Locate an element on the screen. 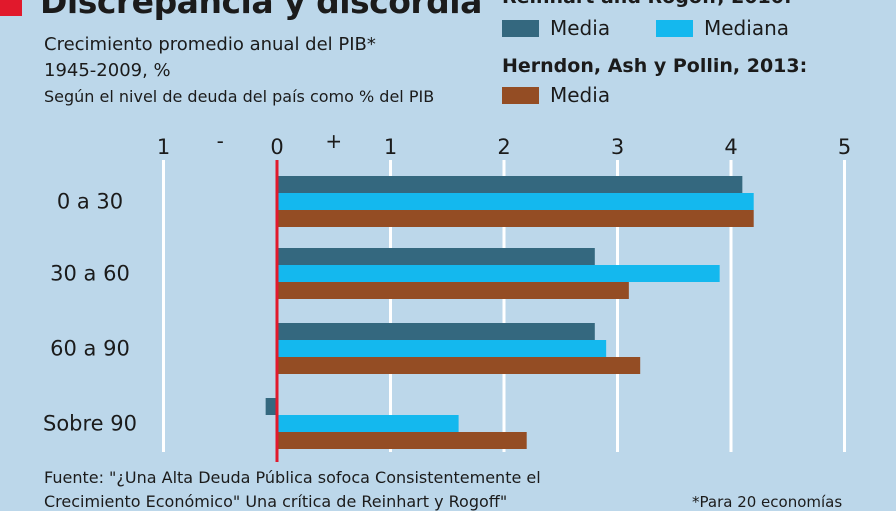 The width and height of the screenshot is (896, 511). legend-source-reinhart-rogoff: Reinhart and Rogoff, 2010: is located at coordinates (647, 4).